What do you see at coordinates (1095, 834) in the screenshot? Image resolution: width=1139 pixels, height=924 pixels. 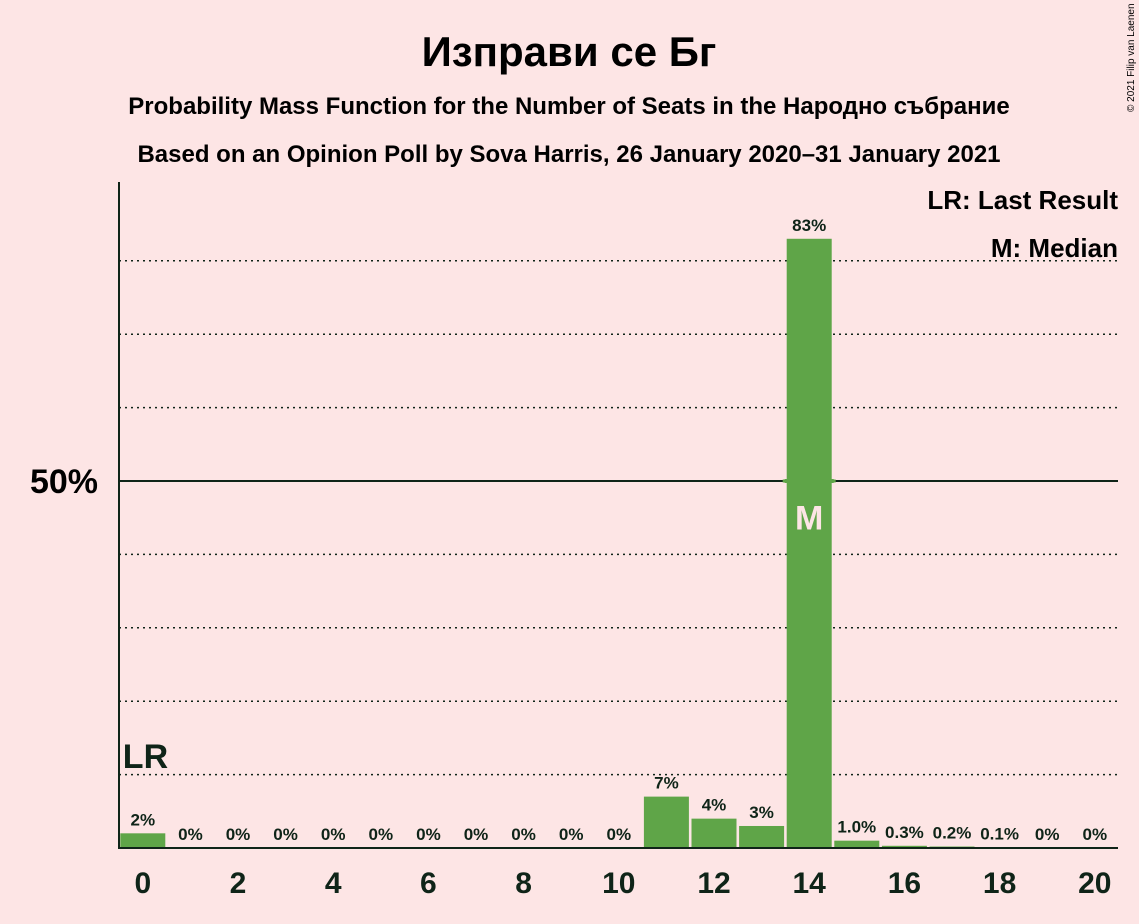 I see `data-label-seat-20: 0%` at bounding box center [1095, 834].